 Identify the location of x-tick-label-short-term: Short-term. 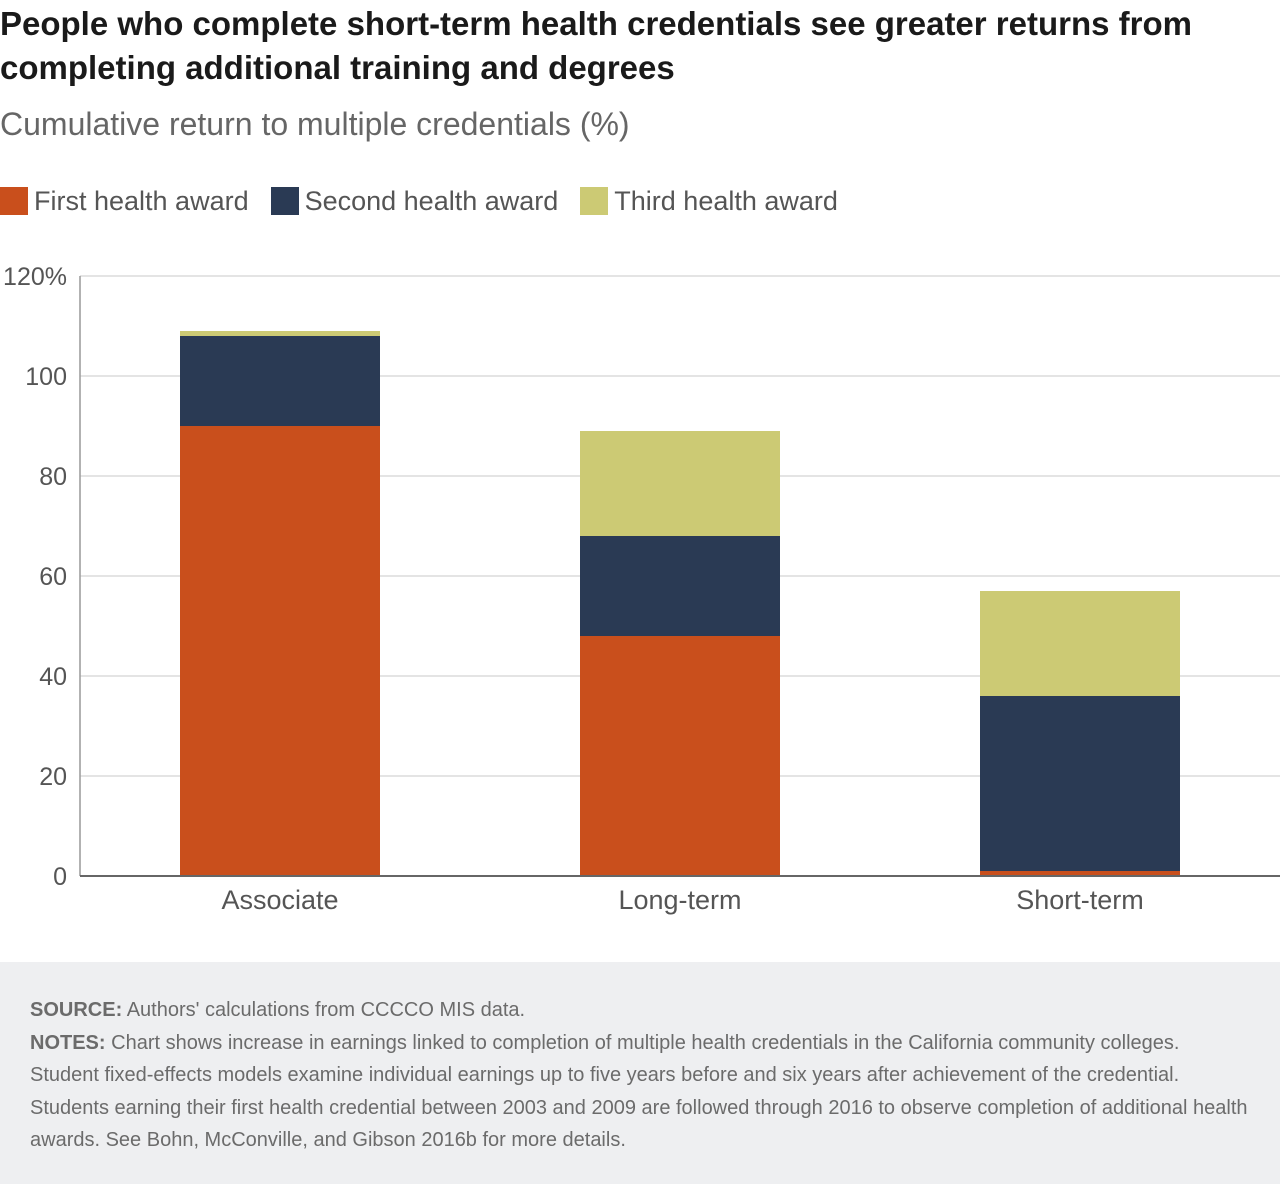
(1080, 900).